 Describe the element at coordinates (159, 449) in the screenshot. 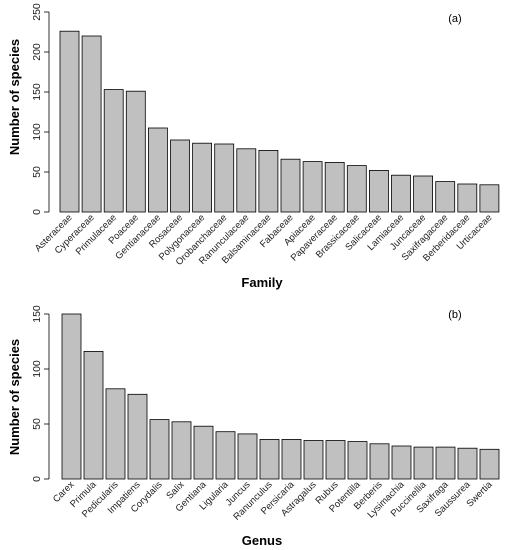

I see `panel-b-bar-corydalis` at that location.